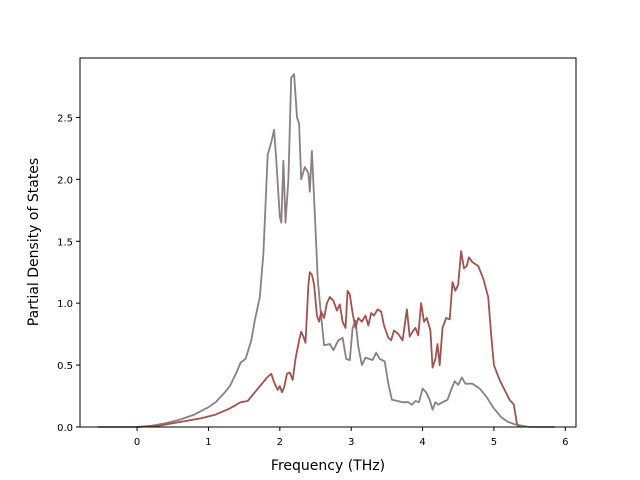  I want to click on x-axis-ticks: 0 1 2 3 4 5 6, so click(351, 437).